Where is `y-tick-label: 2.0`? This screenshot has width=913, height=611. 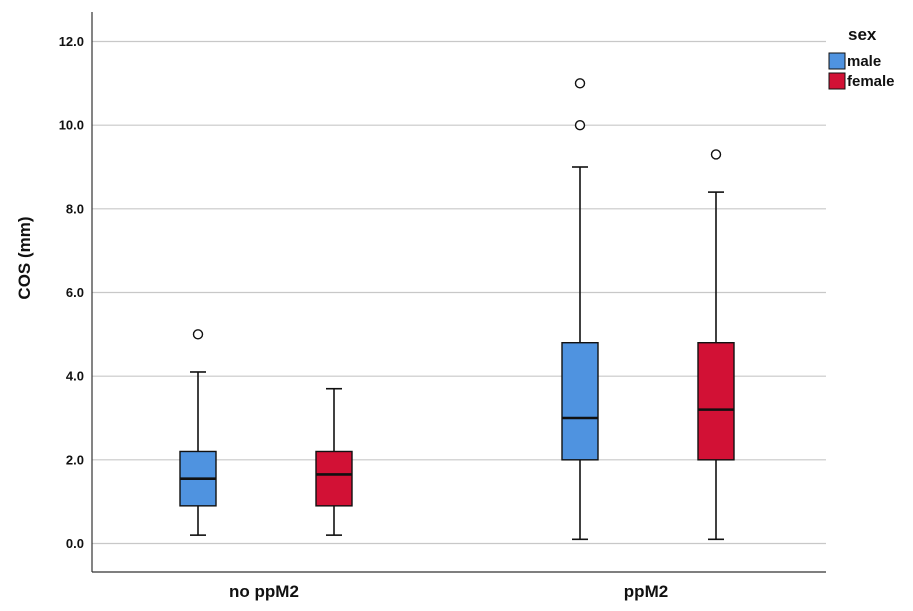
y-tick-label: 2.0 is located at coordinates (75, 459).